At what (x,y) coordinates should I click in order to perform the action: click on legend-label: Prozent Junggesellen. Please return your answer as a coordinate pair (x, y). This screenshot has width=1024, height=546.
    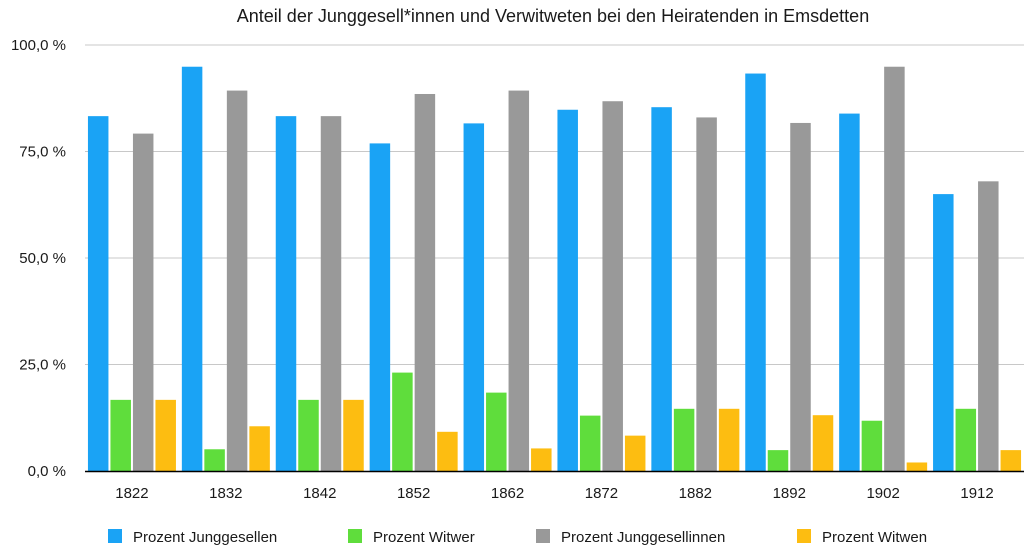
    Looking at the image, I should click on (205, 537).